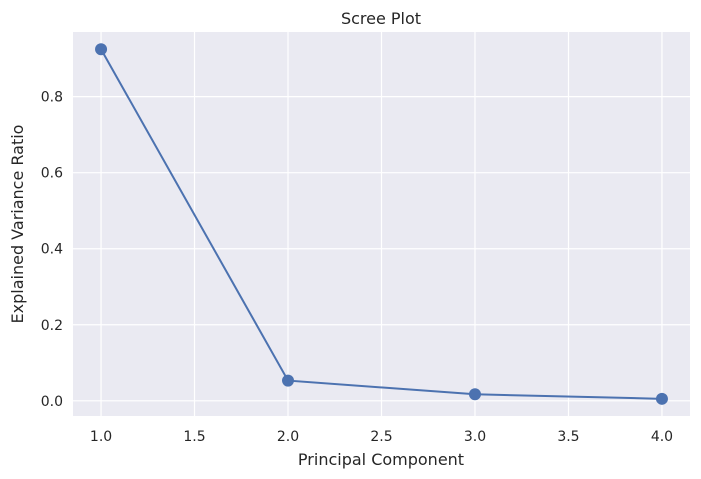 This screenshot has width=701, height=479. What do you see at coordinates (52, 174) in the screenshot?
I see `y-tick-label: 0.6` at bounding box center [52, 174].